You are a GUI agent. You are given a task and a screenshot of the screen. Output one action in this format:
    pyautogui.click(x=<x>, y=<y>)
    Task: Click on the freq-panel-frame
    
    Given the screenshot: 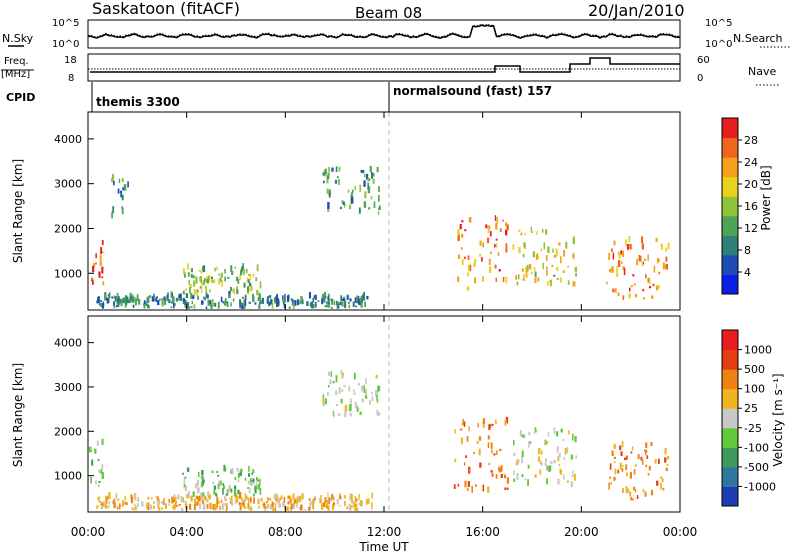 What is the action you would take?
    pyautogui.click(x=384, y=67)
    